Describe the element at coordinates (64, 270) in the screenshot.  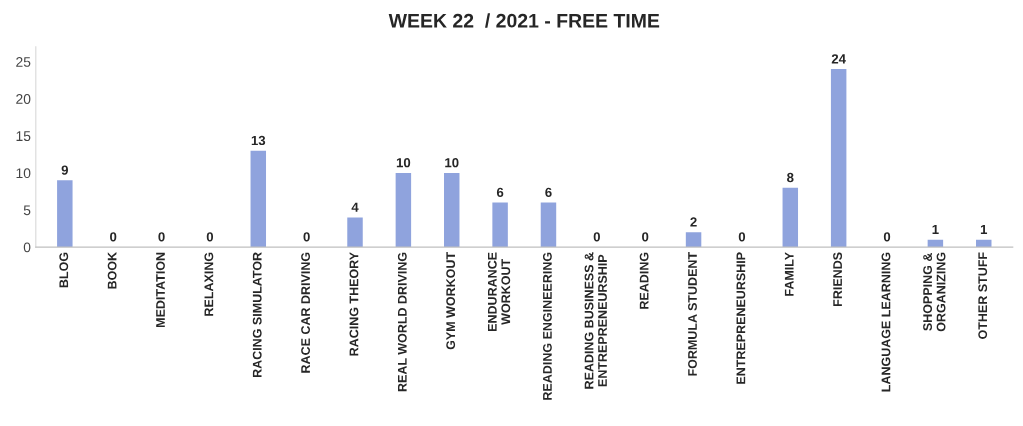
I see `x-tick-label: BLOG` at that location.